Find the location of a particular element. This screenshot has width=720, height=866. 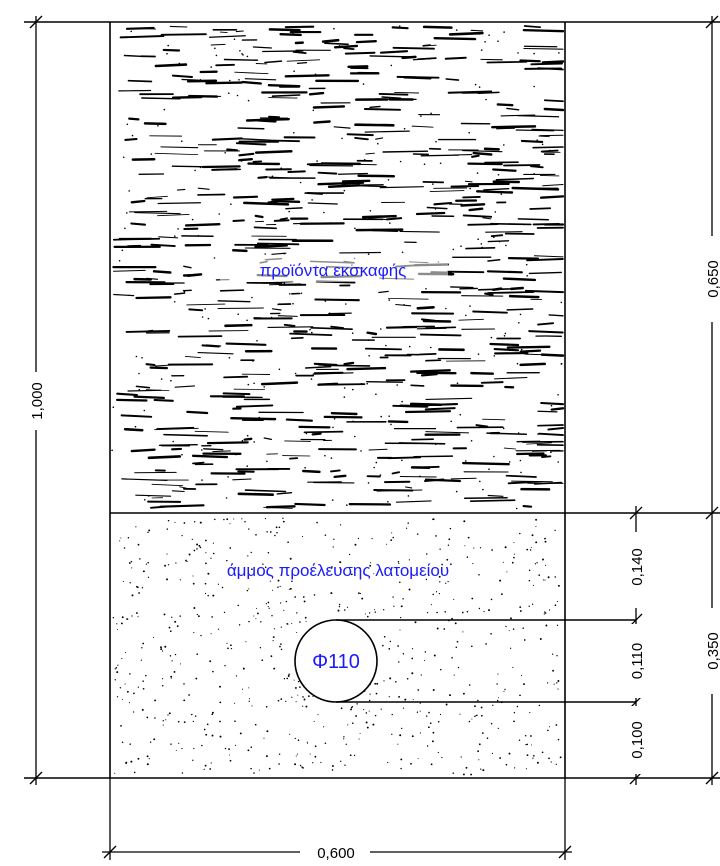

dimension-sand-gap is located at coordinates (711, 651).